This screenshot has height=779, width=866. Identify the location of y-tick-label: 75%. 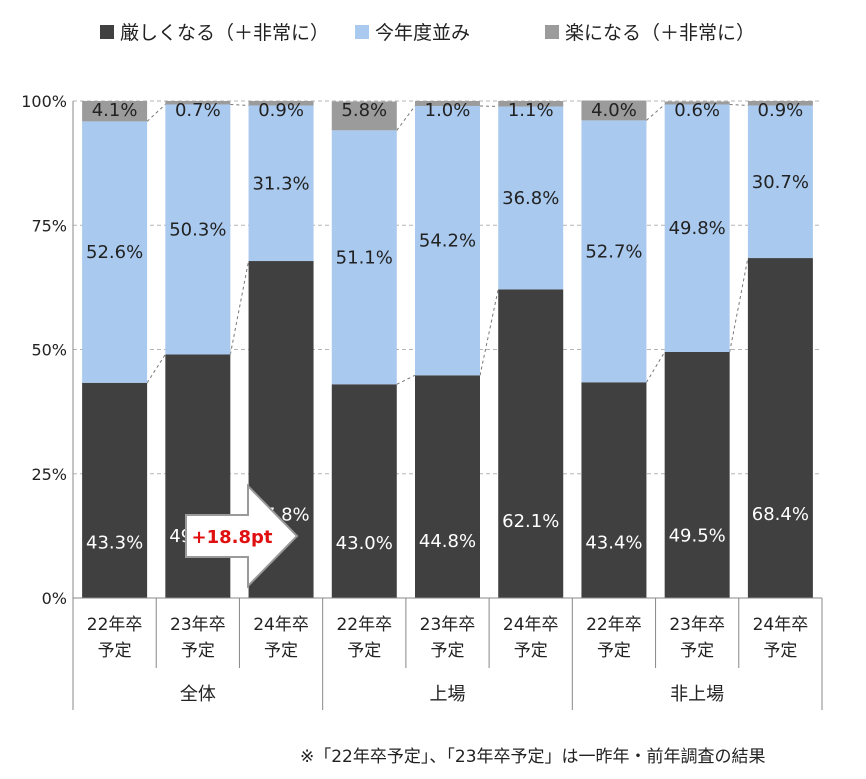
(49, 225).